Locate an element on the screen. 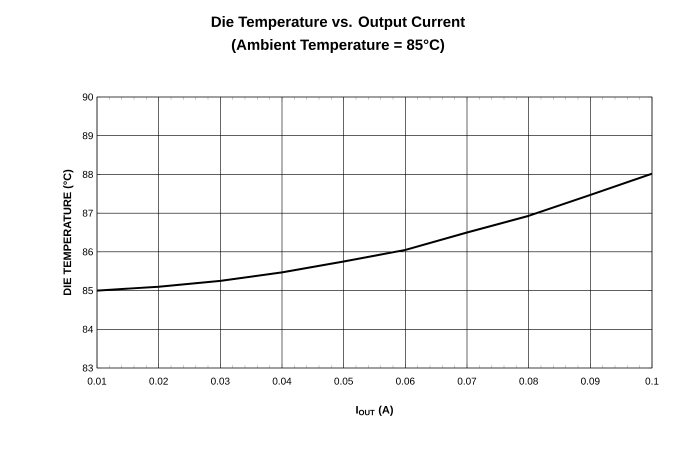  x-tick-label: 0.01 is located at coordinates (97, 381).